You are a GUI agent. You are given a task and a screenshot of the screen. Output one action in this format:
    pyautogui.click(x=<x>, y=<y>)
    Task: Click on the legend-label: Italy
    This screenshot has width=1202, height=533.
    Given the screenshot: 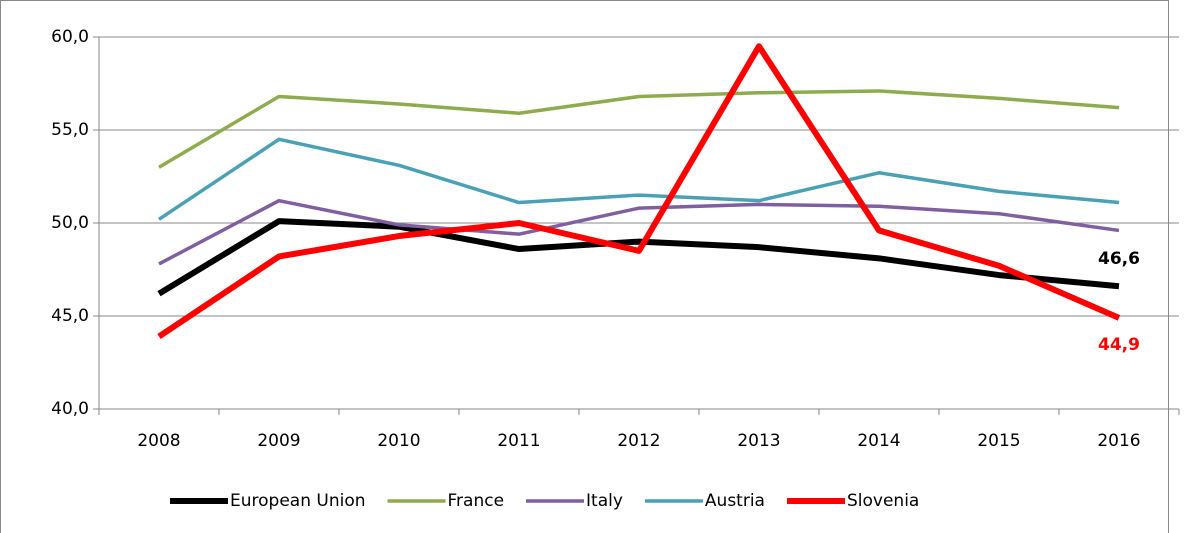 What is the action you would take?
    pyautogui.click(x=604, y=501)
    